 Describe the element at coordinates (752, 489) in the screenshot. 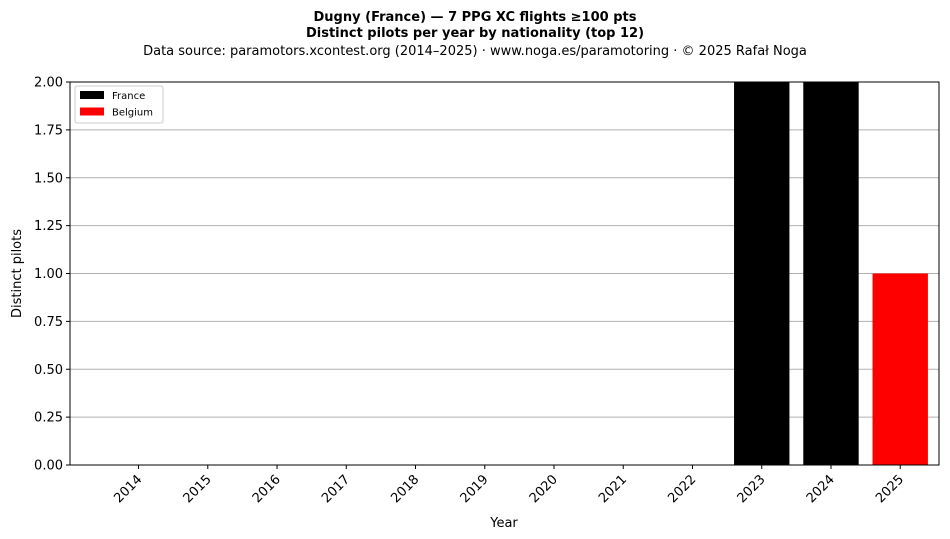

I see `x-tick-label: 2023` at that location.